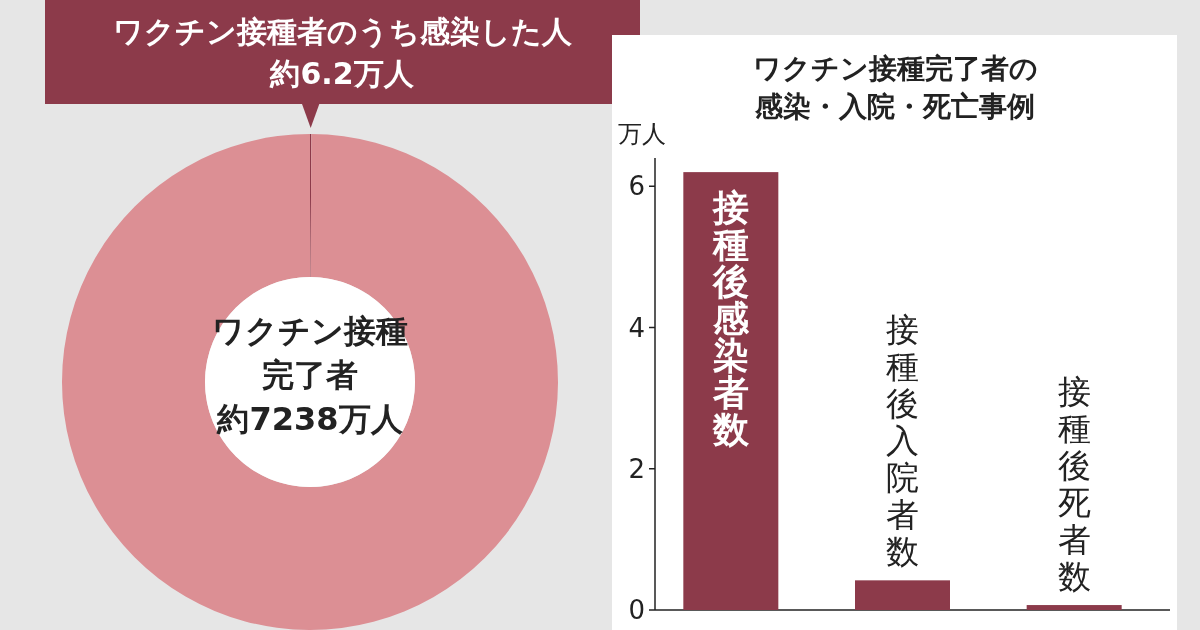 The width and height of the screenshot is (1200, 630). Describe the element at coordinates (730, 319) in the screenshot. I see `x-tick-label: 接種後感染者数` at that location.